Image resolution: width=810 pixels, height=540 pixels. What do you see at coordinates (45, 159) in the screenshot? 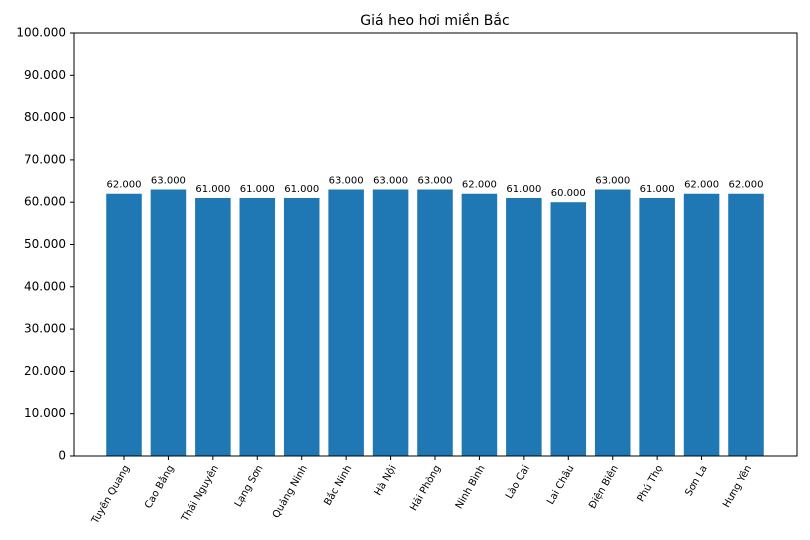
I see `y-tick-label: 70.000` at bounding box center [45, 159].